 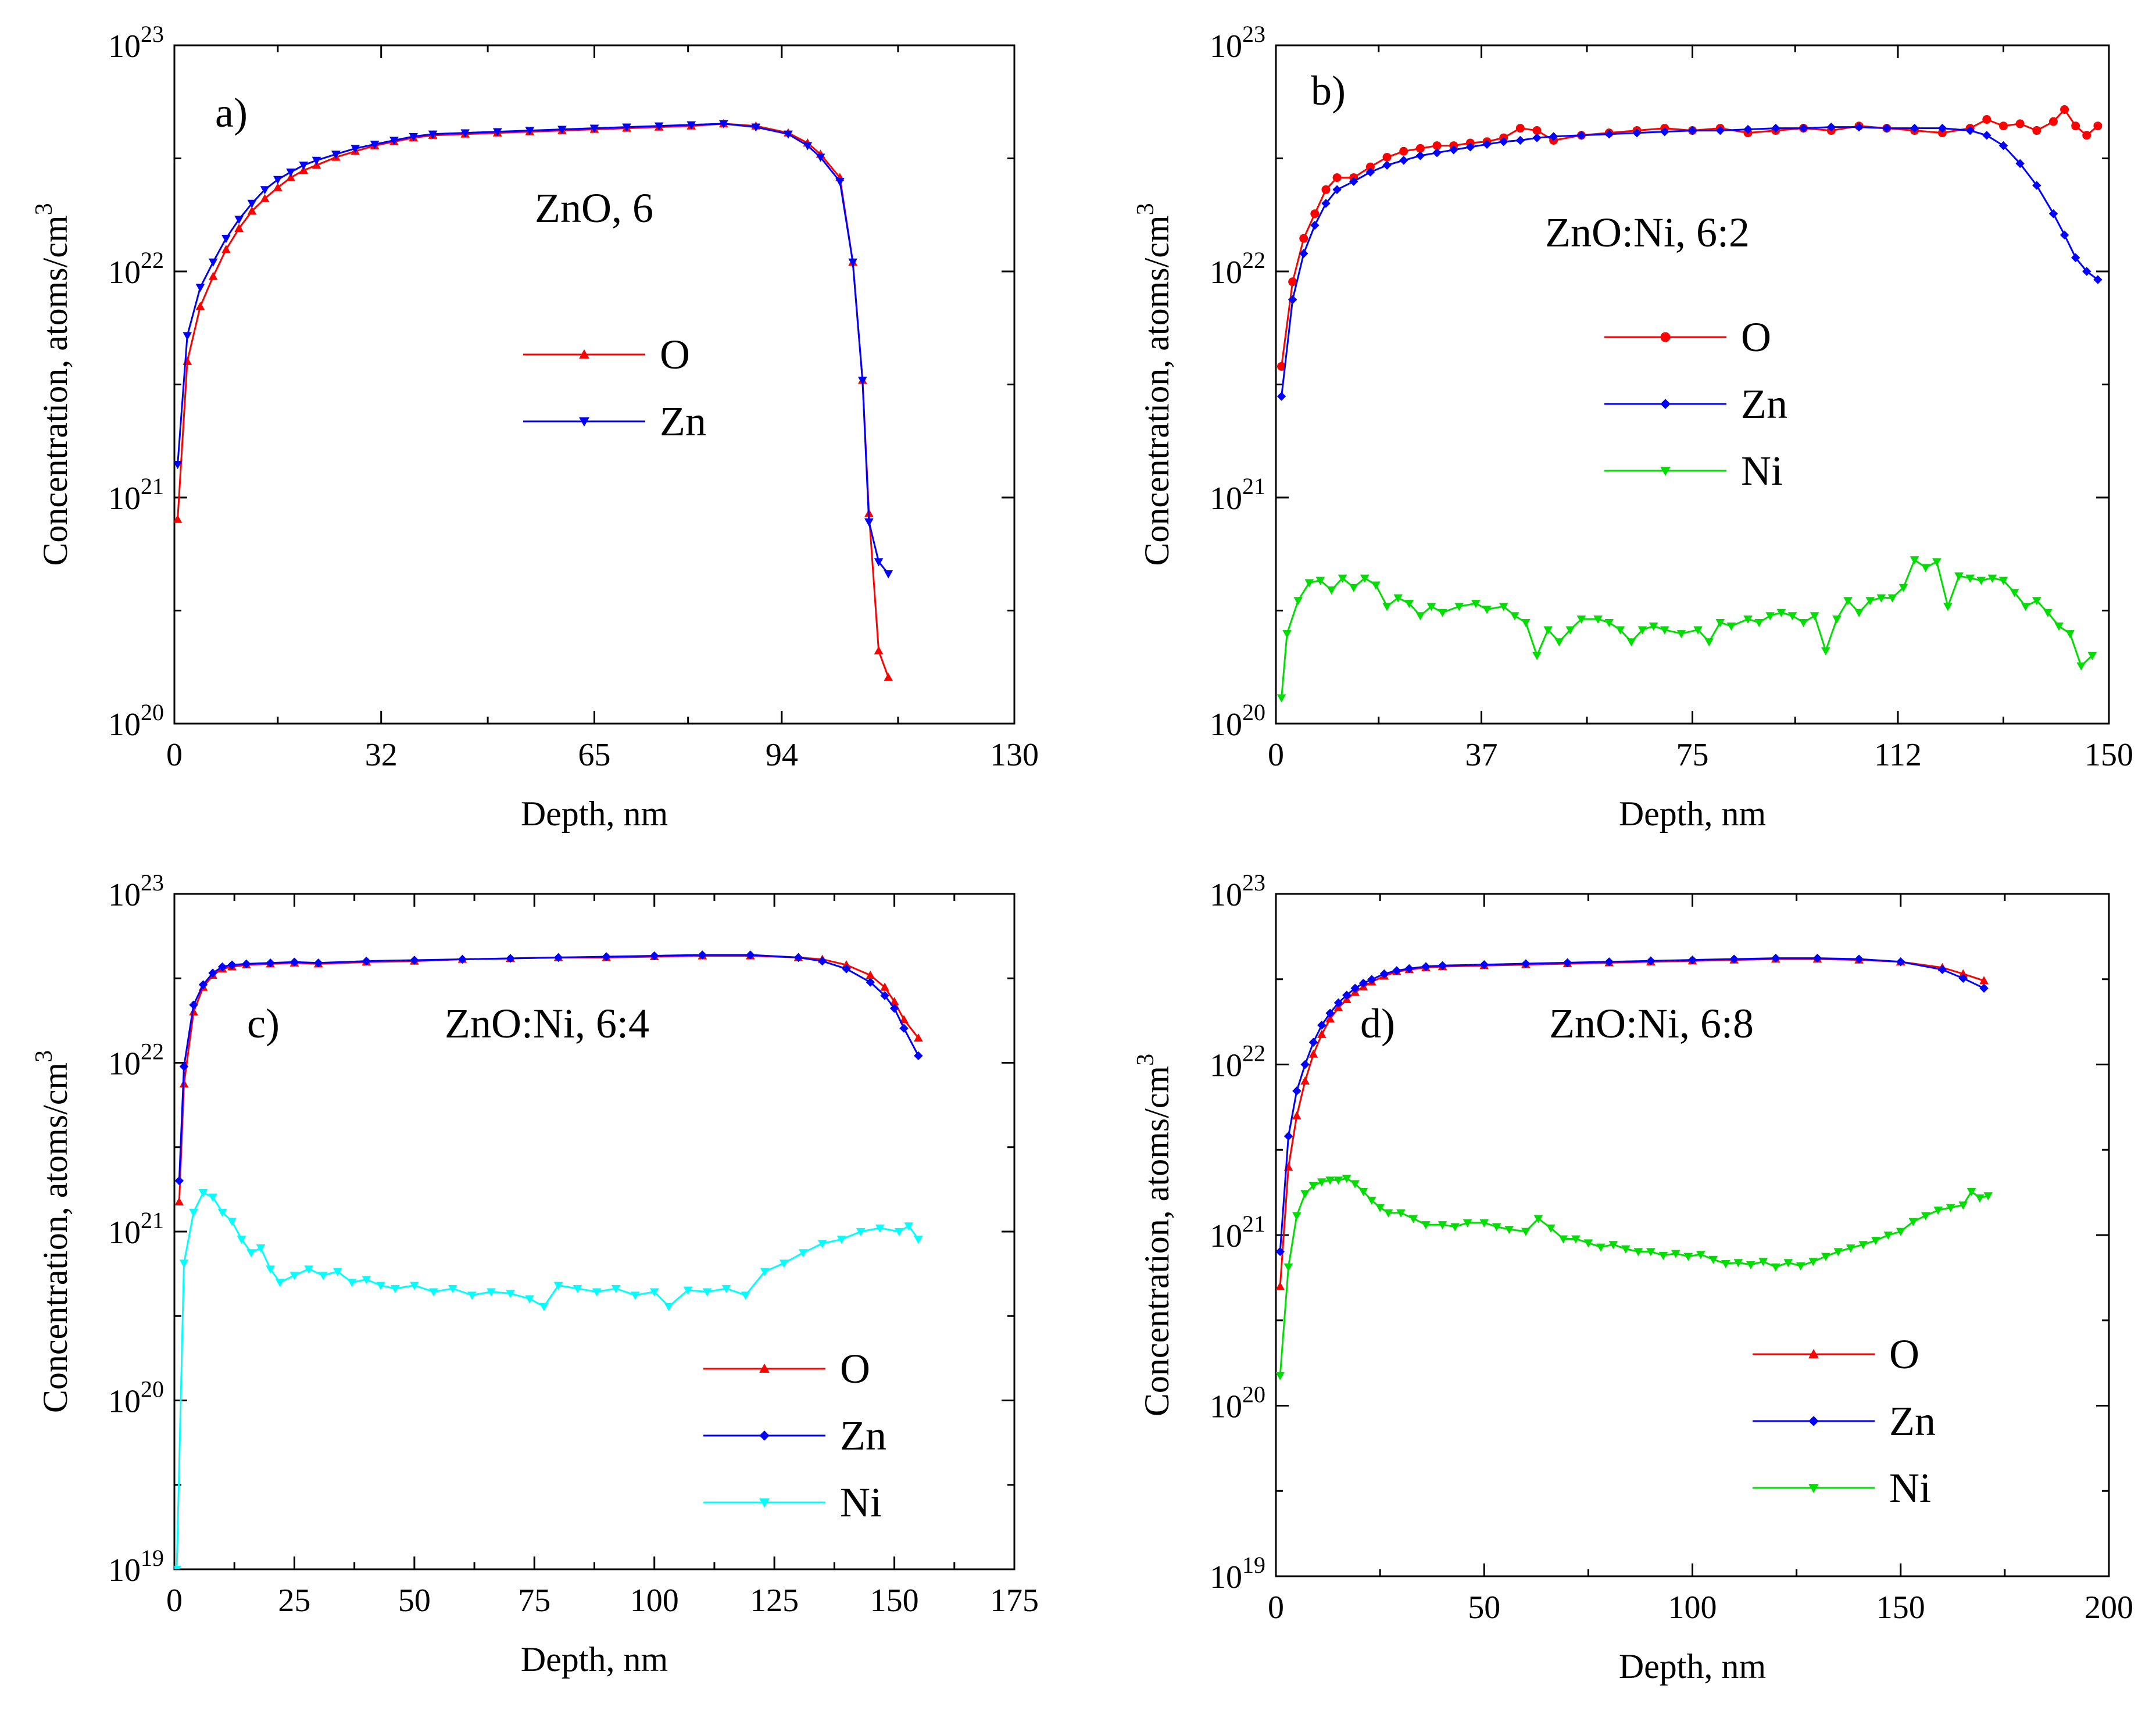 What do you see at coordinates (174, 1601) in the screenshot?
I see `x-tick-label: 0` at bounding box center [174, 1601].